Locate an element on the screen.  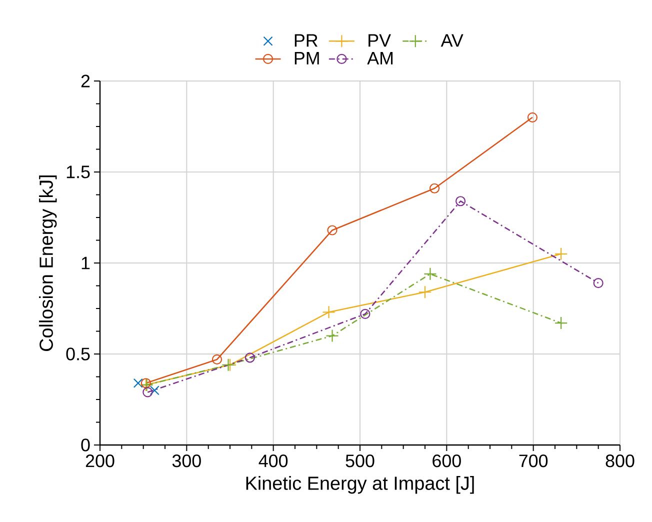
x-tick-label: 500 is located at coordinates (360, 461).